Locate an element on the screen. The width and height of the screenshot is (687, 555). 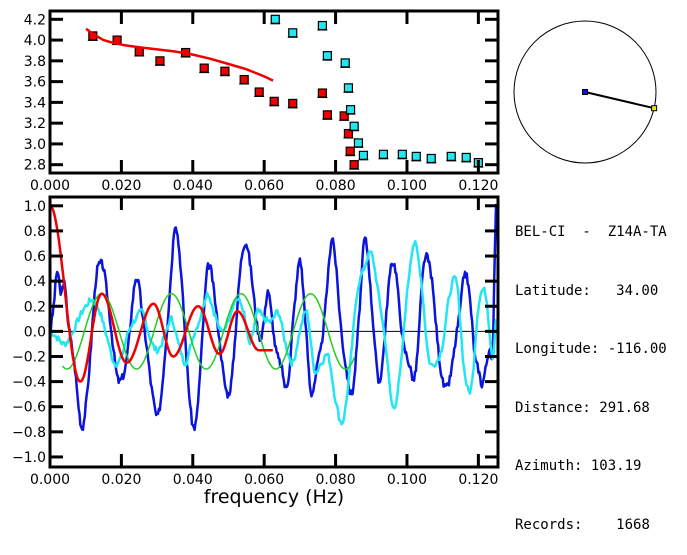
info-value: -116.00 is located at coordinates (633, 349).